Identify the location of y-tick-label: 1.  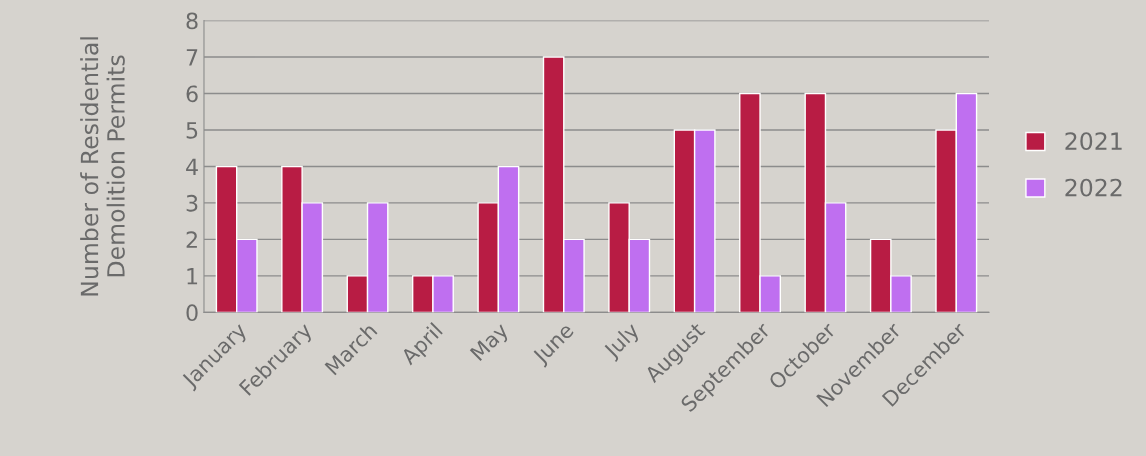
(192, 276).